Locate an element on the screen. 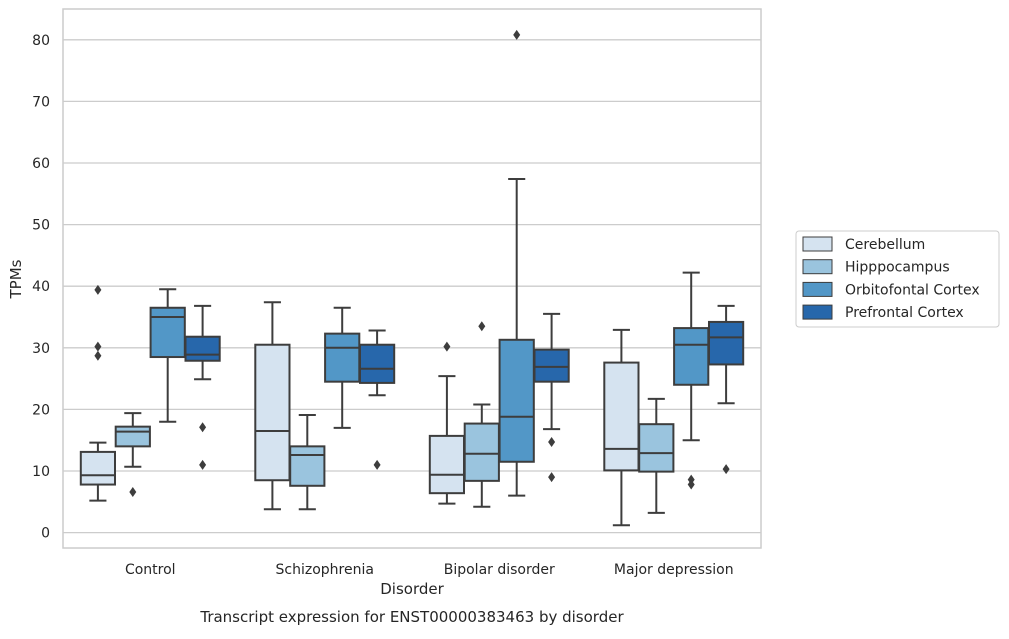  legend-frame is located at coordinates (897, 279).